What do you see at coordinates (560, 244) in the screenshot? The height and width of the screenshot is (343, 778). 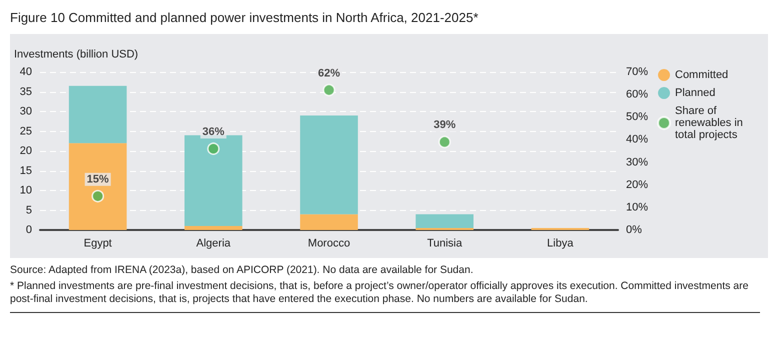 I see `x-tick-label: Libya` at bounding box center [560, 244].